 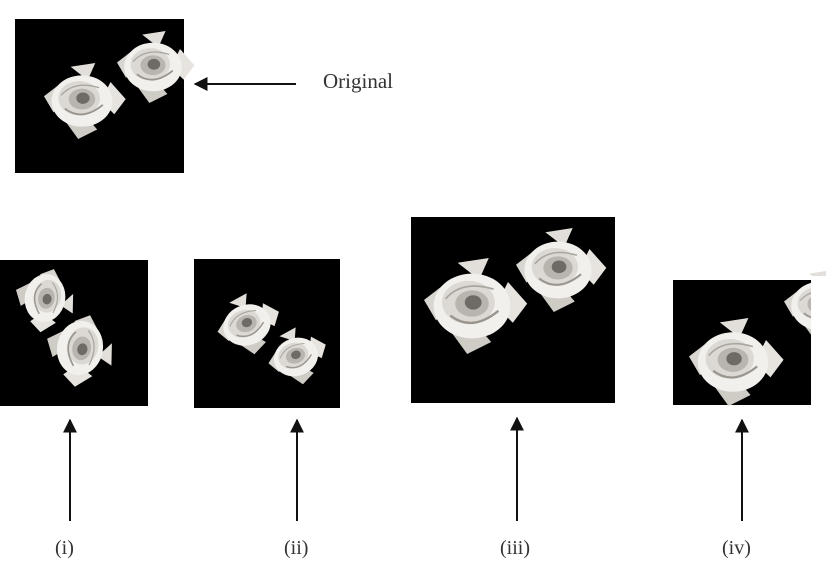 I want to click on original-label: Original, so click(x=358, y=81).